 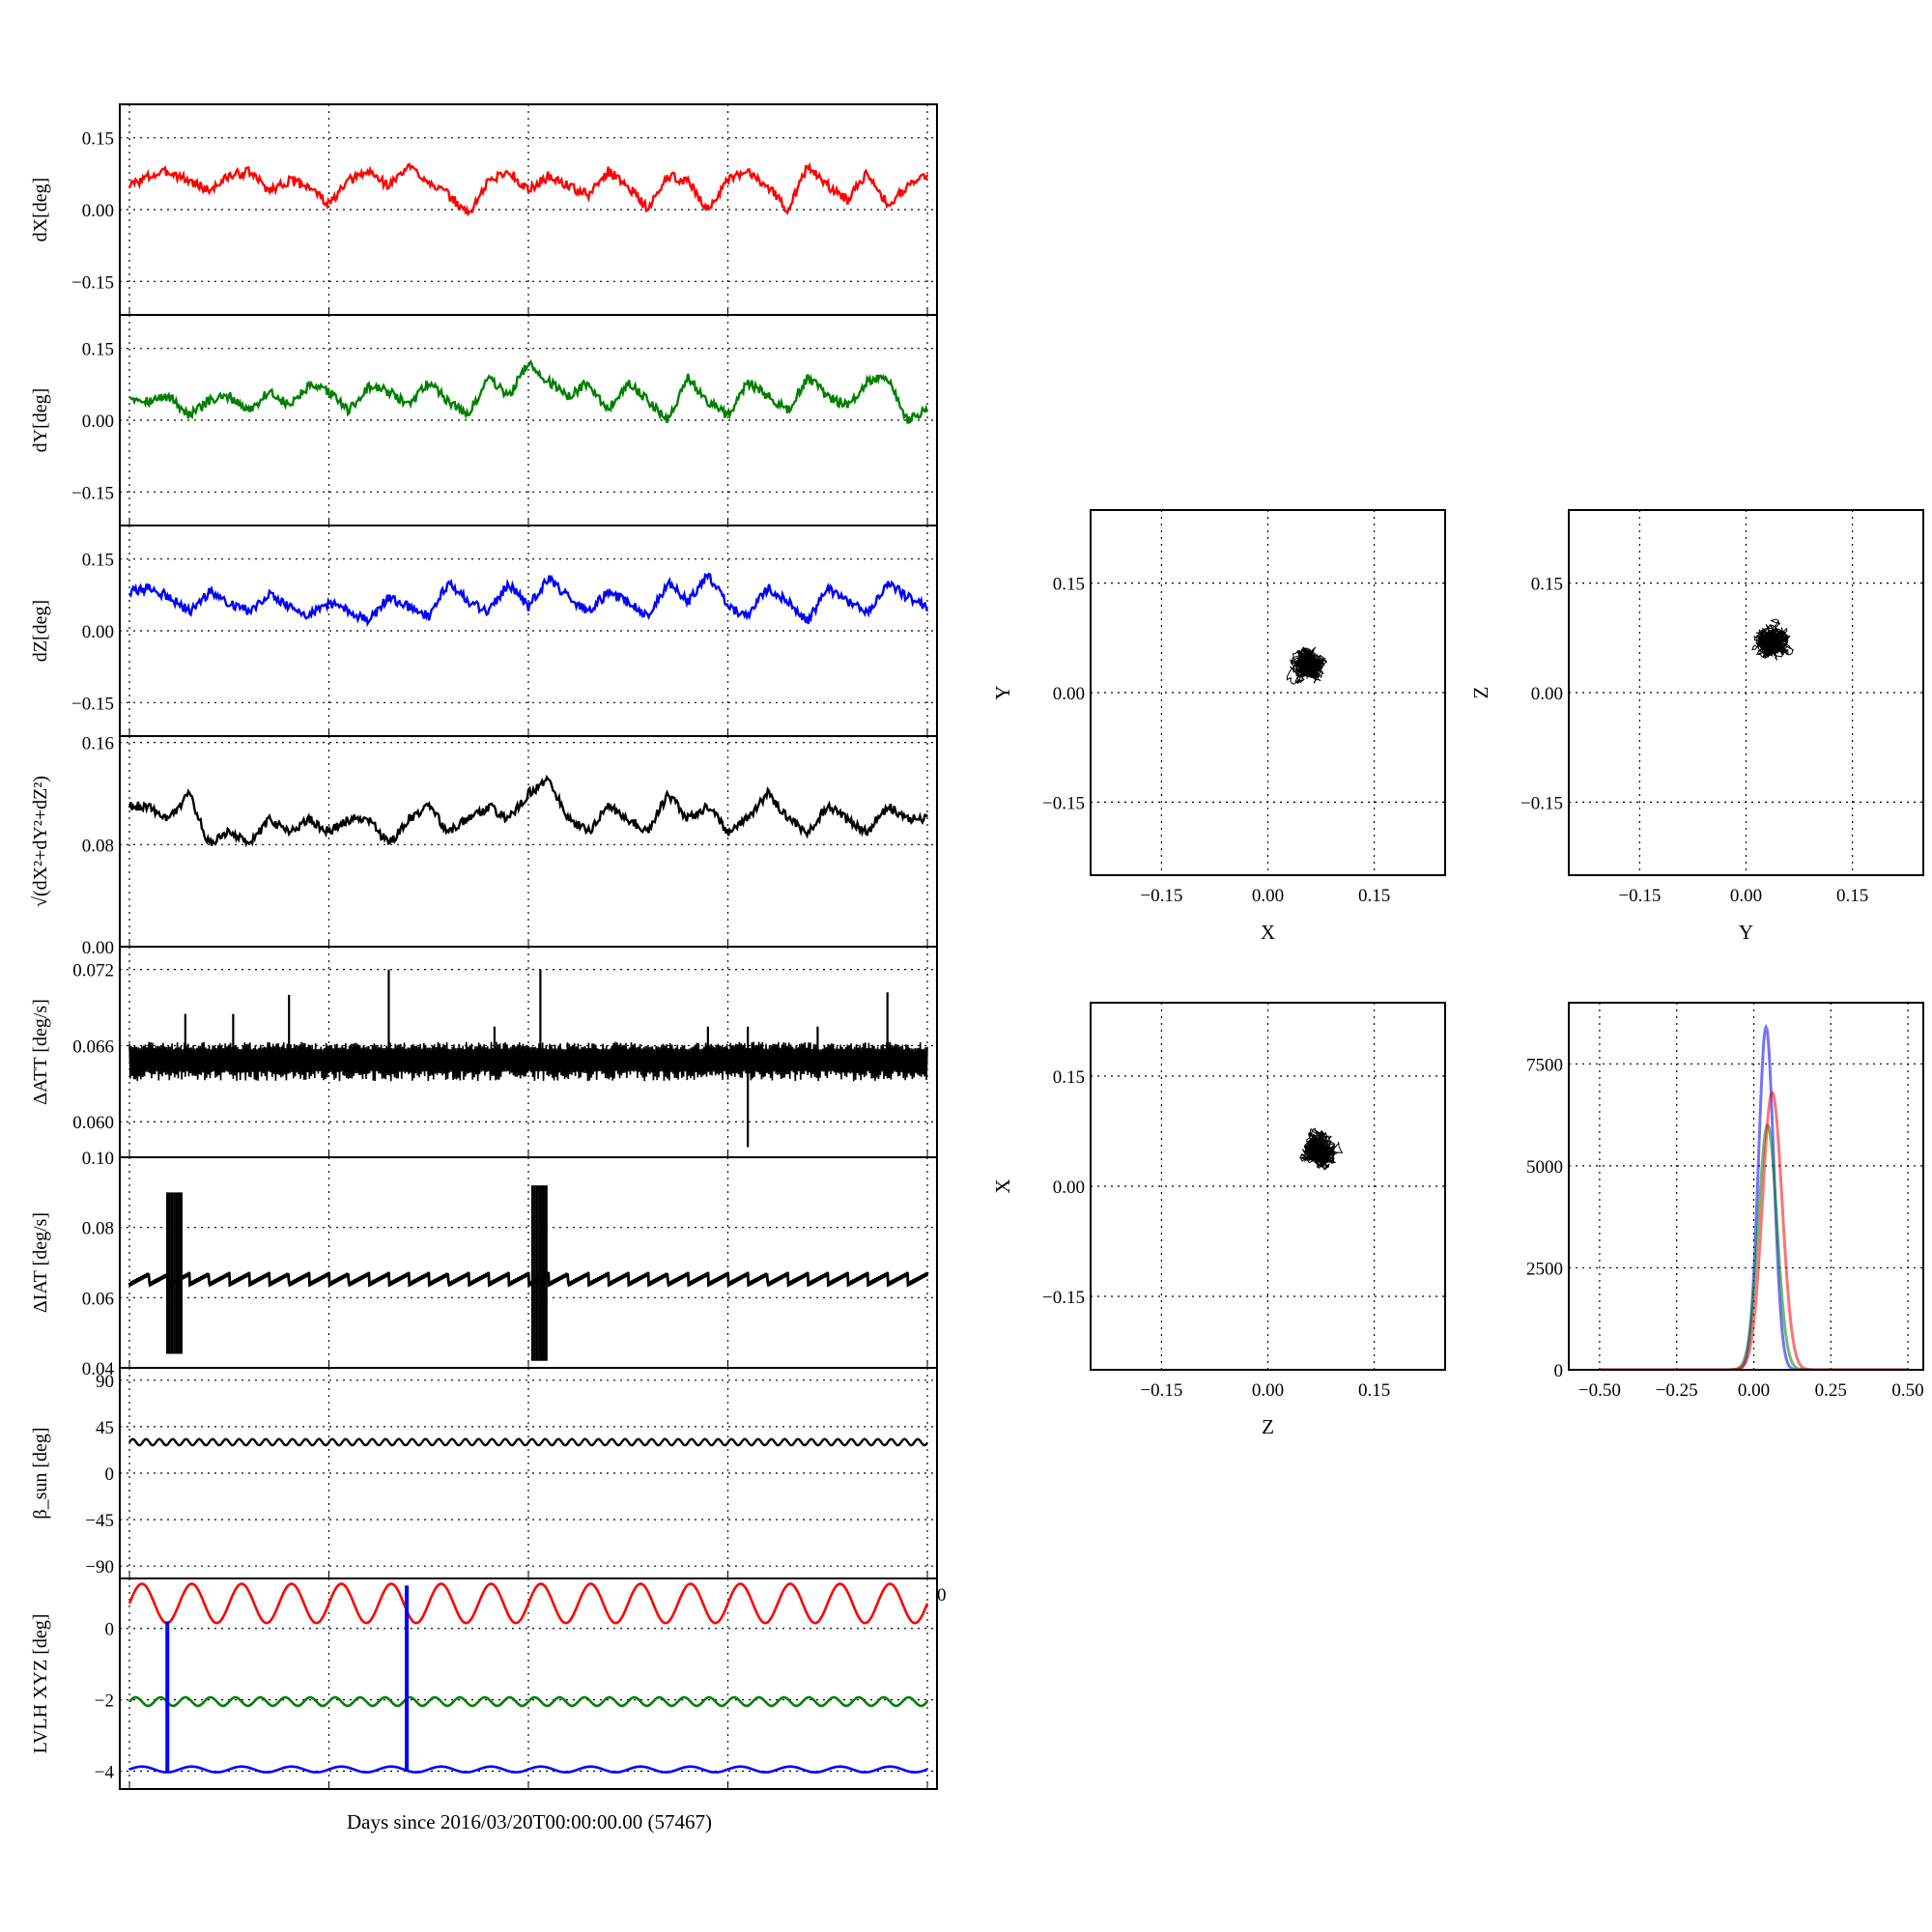 I want to click on panel-dIAT: 0.10 0.08 0.06 0.04 ΔIAT [deg/s], so click(x=484, y=1264).